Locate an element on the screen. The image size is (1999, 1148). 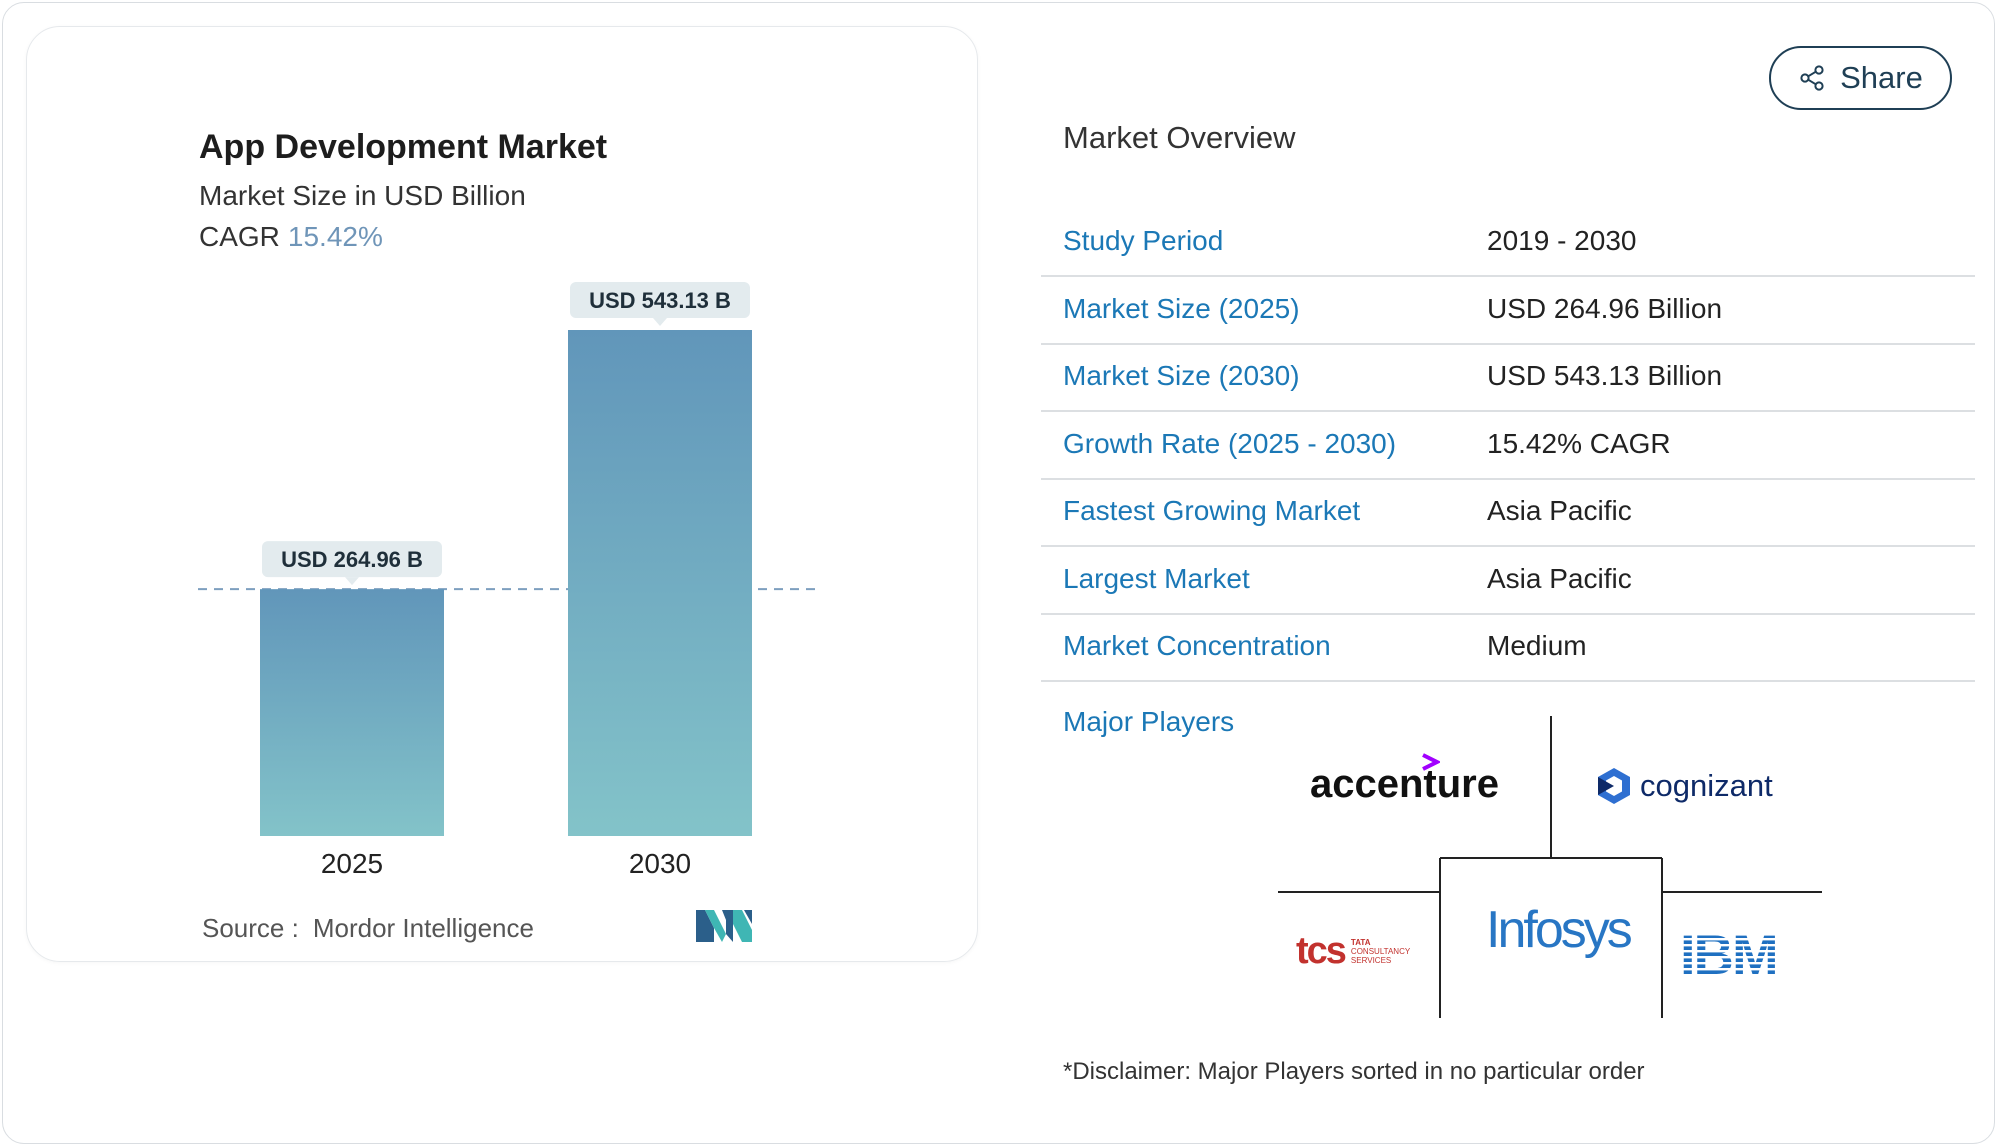
overview-row: Market Size (2030) USD 543.13 Billion is located at coordinates (1508, 378).